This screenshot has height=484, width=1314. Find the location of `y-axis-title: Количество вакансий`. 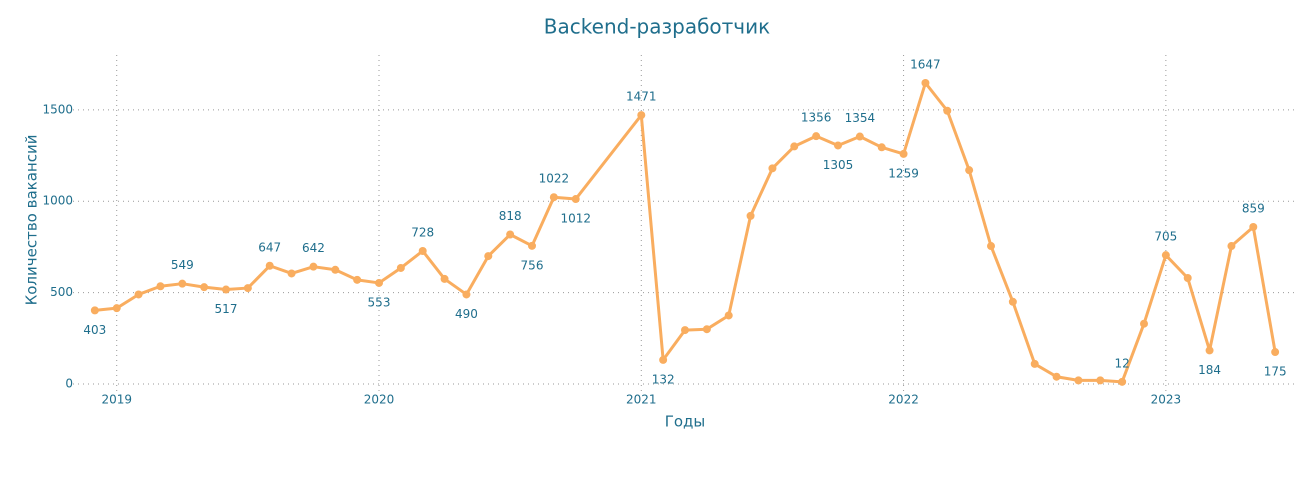

y-axis-title: Количество вакансий is located at coordinates (32, 220).